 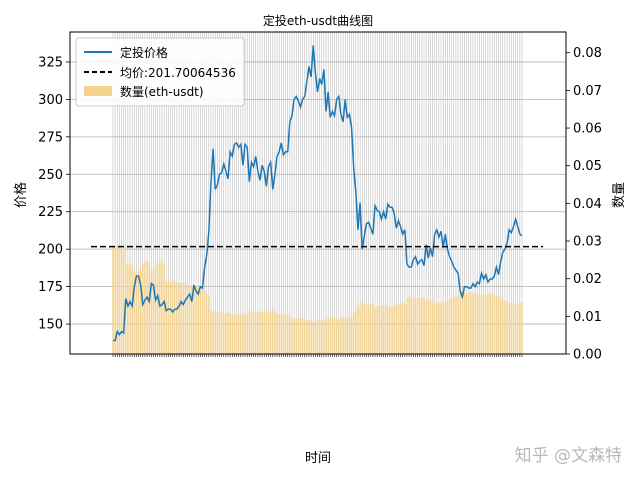 I want to click on y-axis-left-ticks: 150 175 200 225 250 275 300 325, so click(x=54, y=194).